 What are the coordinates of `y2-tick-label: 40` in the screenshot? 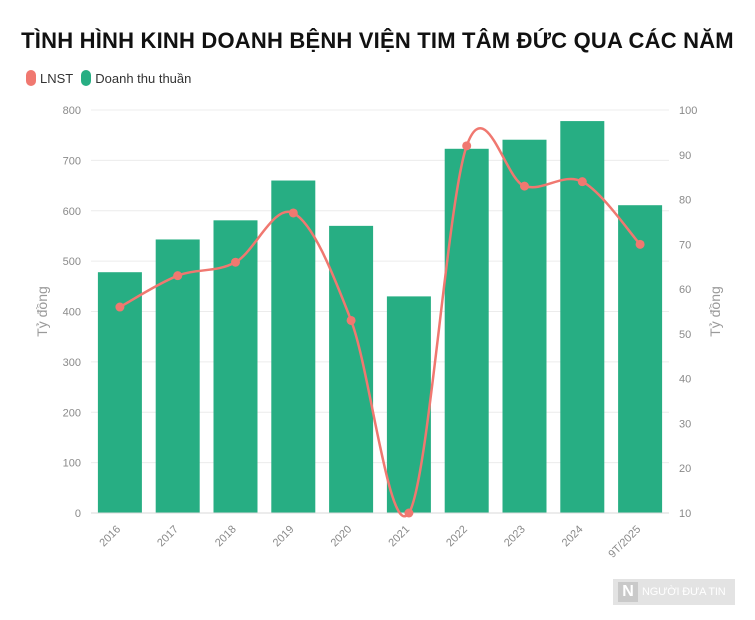 It's located at (685, 380).